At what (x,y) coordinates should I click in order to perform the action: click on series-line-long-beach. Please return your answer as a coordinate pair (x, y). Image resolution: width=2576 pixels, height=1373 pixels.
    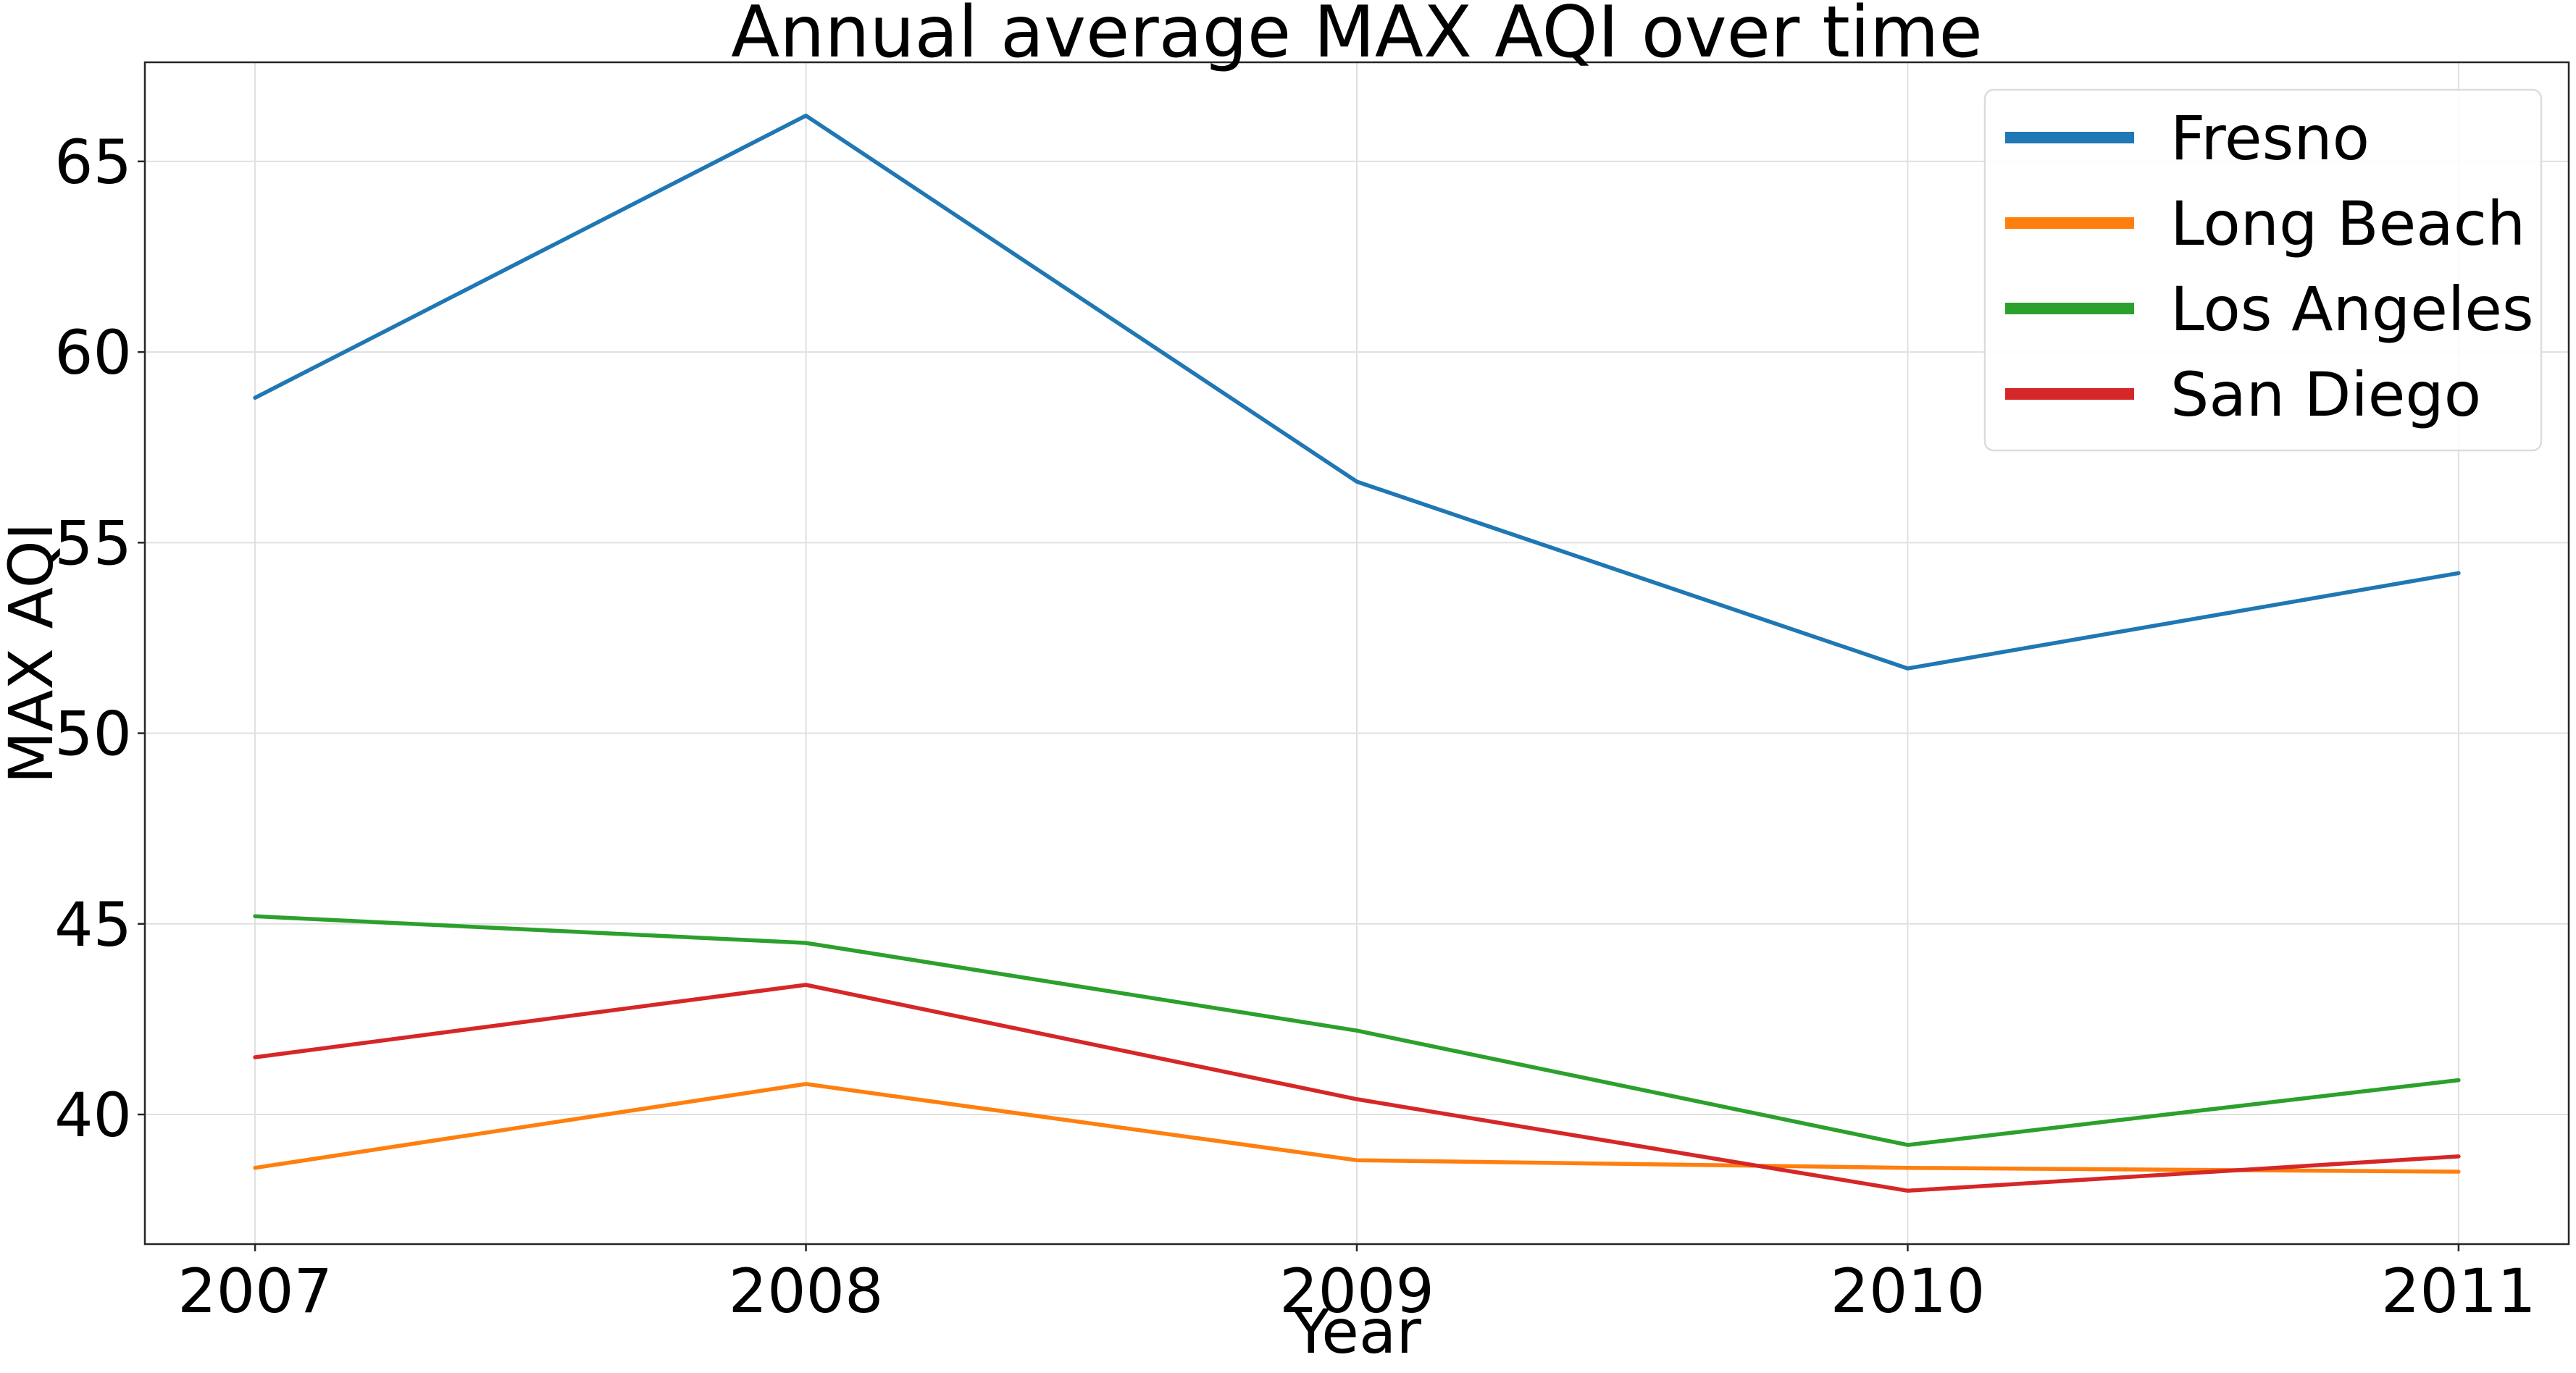
    Looking at the image, I should click on (1357, 1128).